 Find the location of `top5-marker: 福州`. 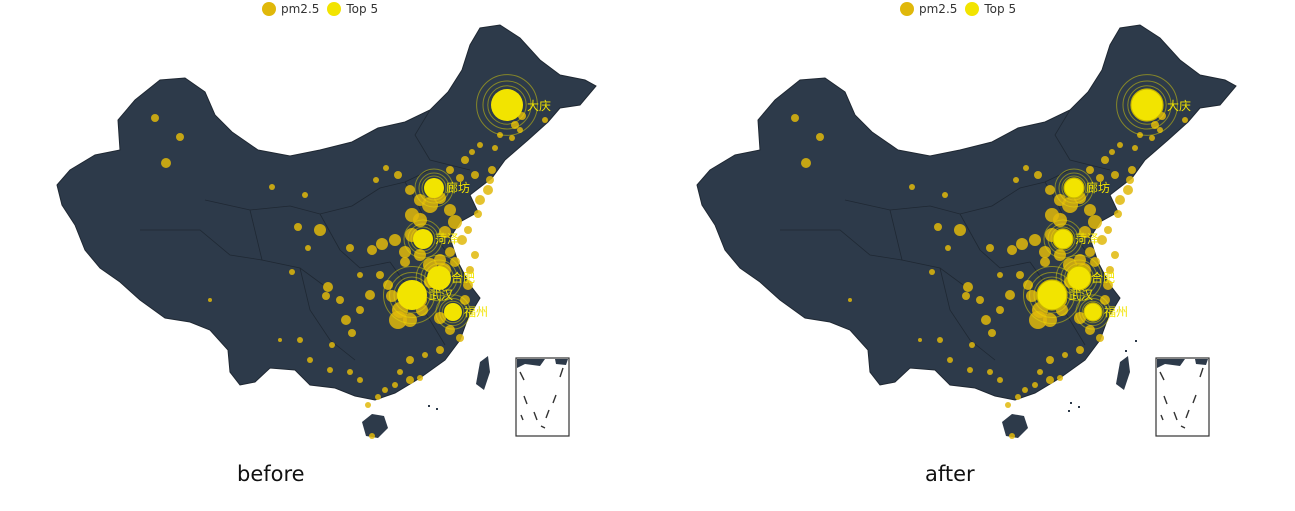

top5-marker: 福州 is located at coordinates (1101, 312).